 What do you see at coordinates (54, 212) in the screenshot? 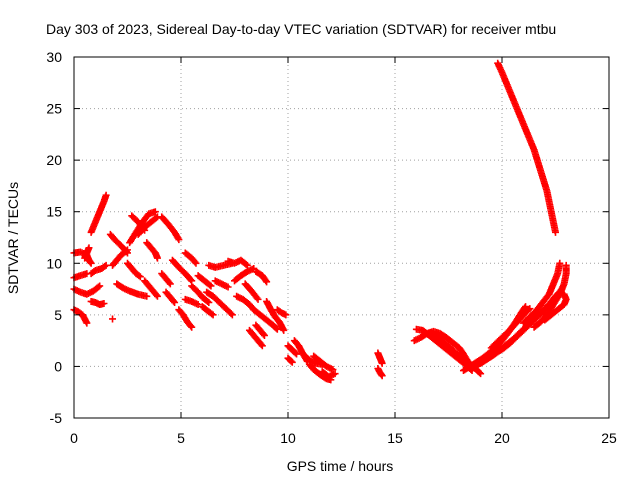
I see `y-tick-label: 15` at bounding box center [54, 212].